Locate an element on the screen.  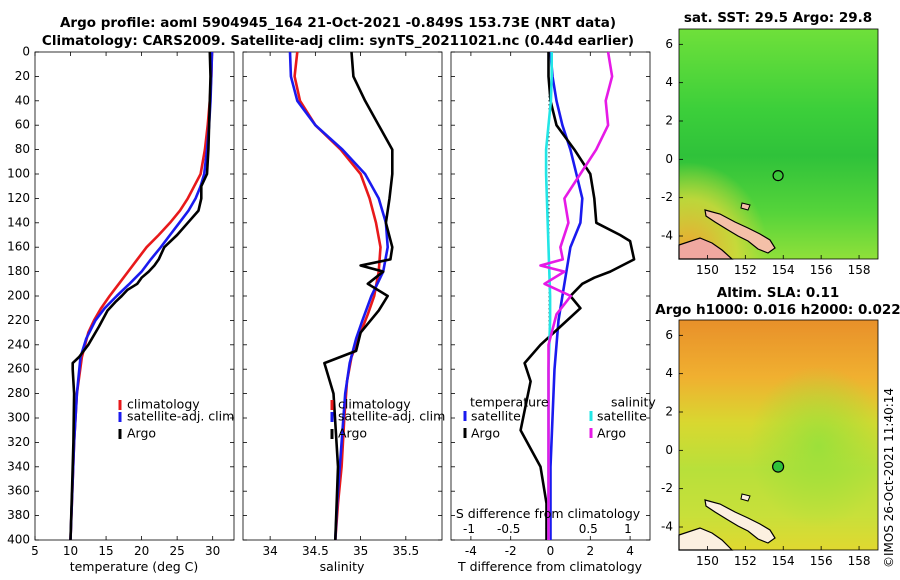
depth-tick-label: 60 is located at coordinates (22, 125).